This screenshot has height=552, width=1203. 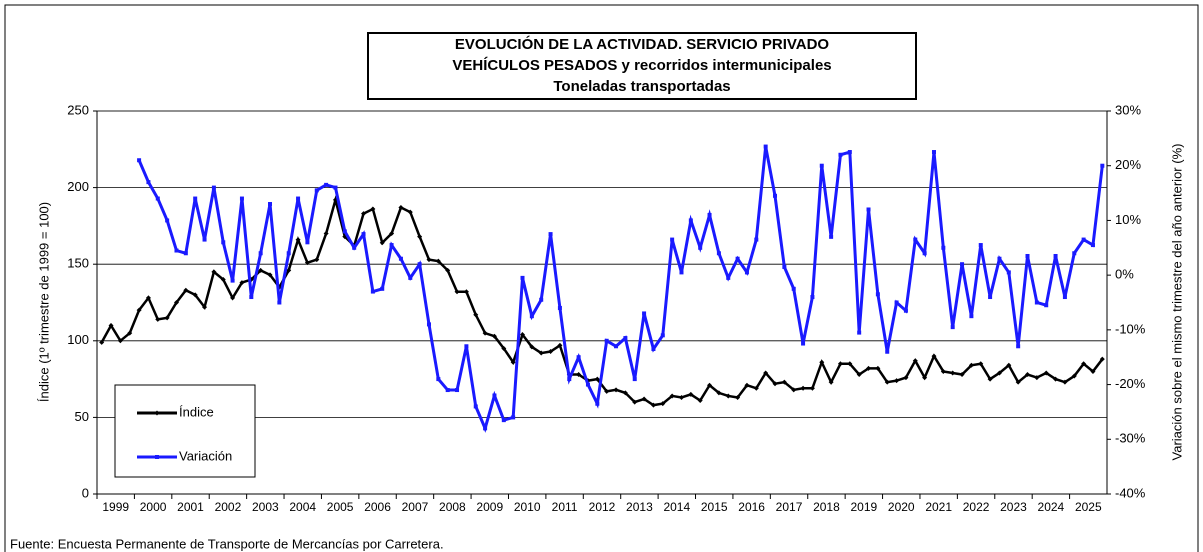 What do you see at coordinates (78, 109) in the screenshot?
I see `y-tick-label: 250` at bounding box center [78, 109].